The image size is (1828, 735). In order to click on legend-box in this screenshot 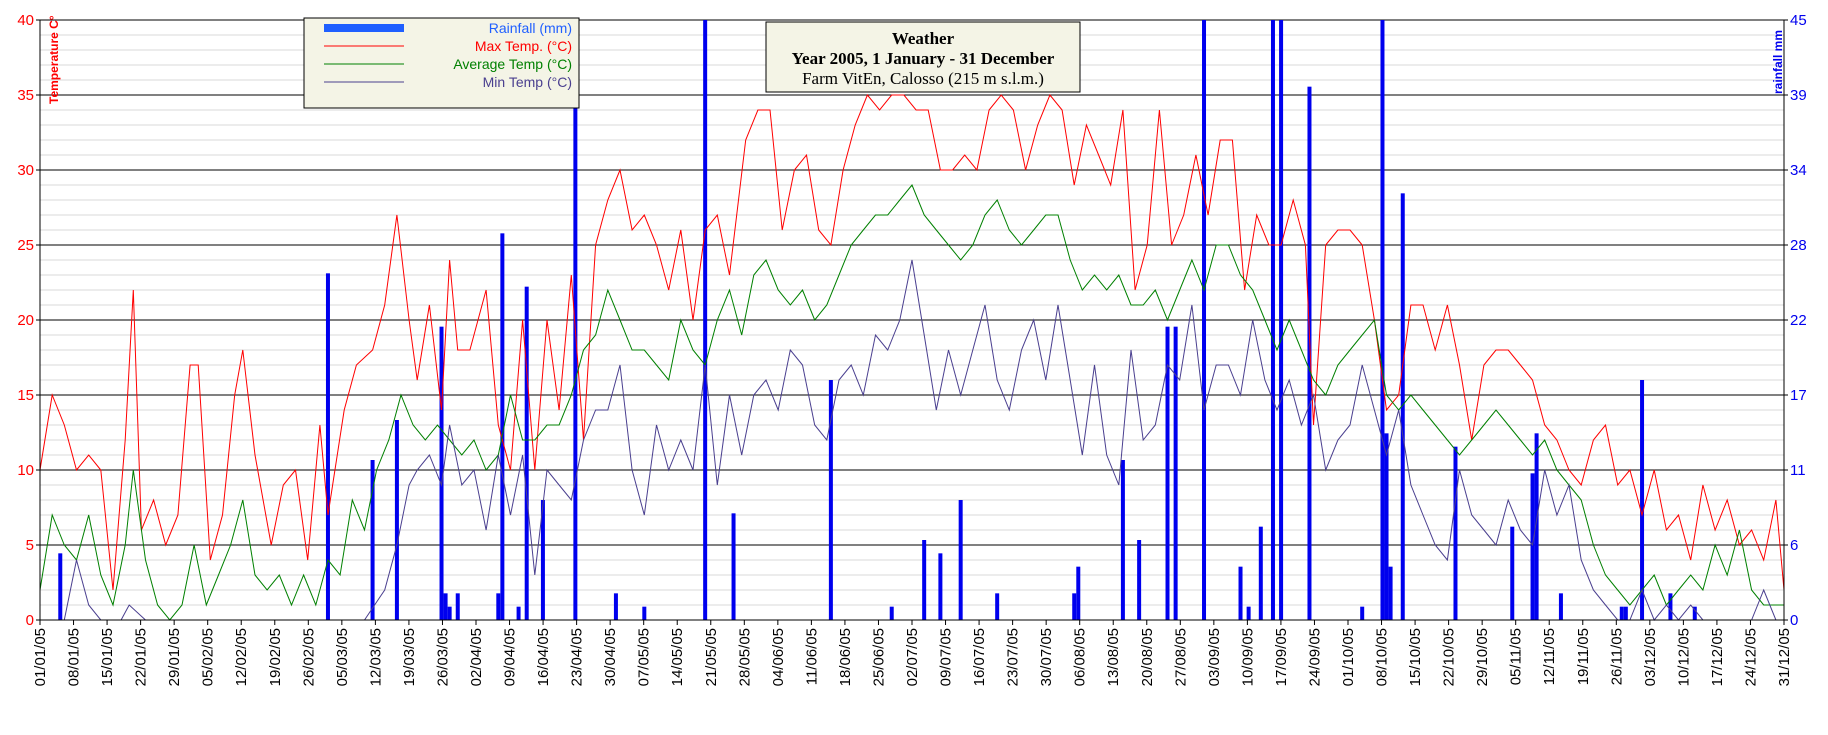, I will do `click(441, 63)`.